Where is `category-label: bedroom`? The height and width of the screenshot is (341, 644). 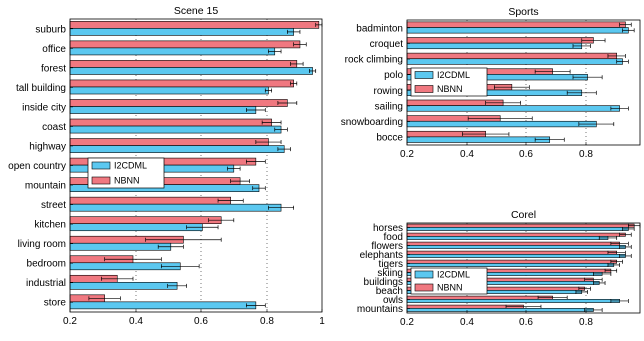 category-label: bedroom is located at coordinates (46, 264).